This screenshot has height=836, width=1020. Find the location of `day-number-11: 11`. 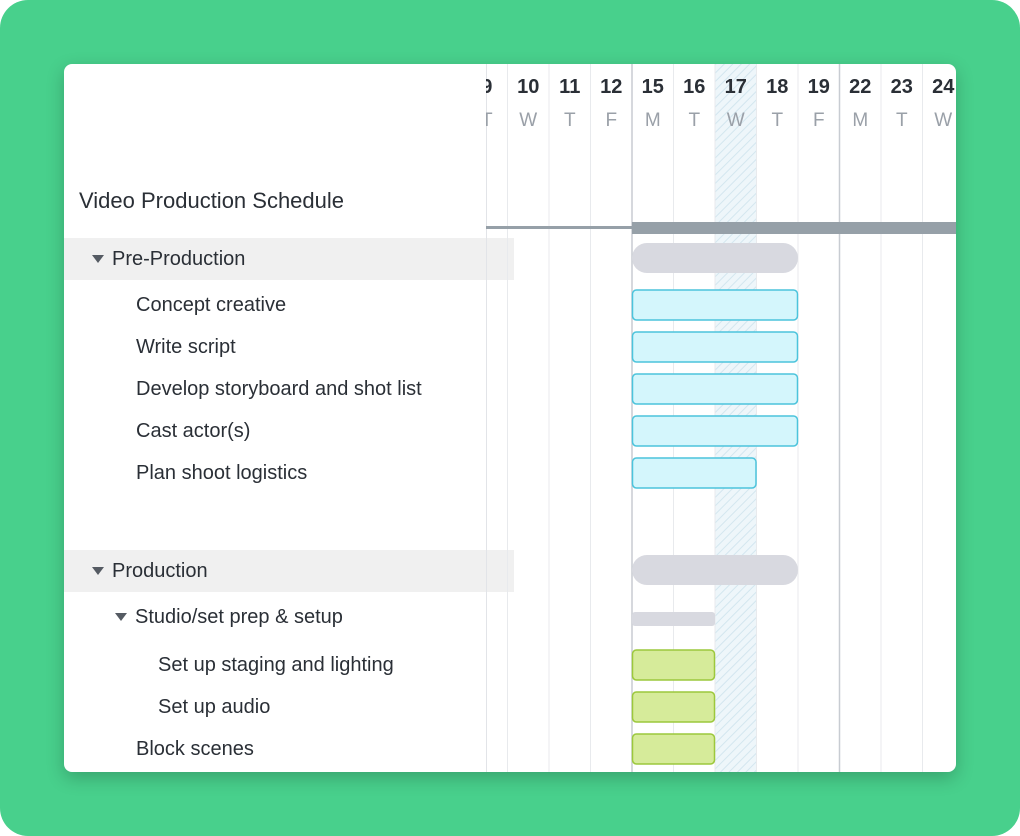

day-number-11: 11 is located at coordinates (569, 87).